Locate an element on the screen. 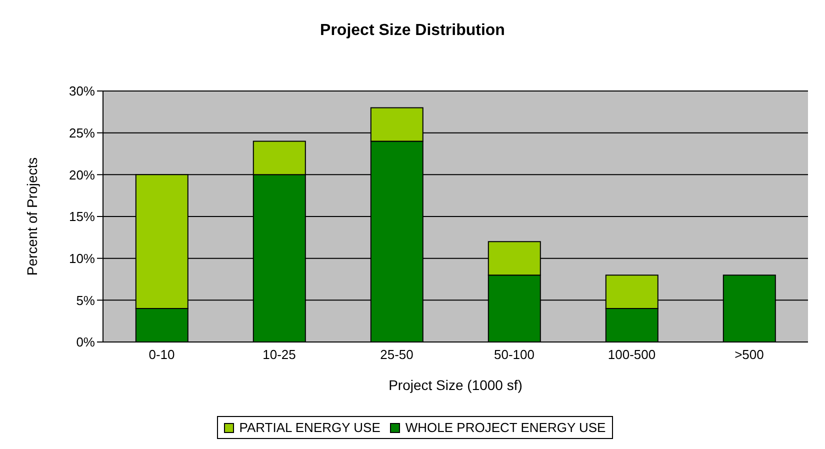 The image size is (825, 449). y-tick-label: 15% is located at coordinates (82, 216).